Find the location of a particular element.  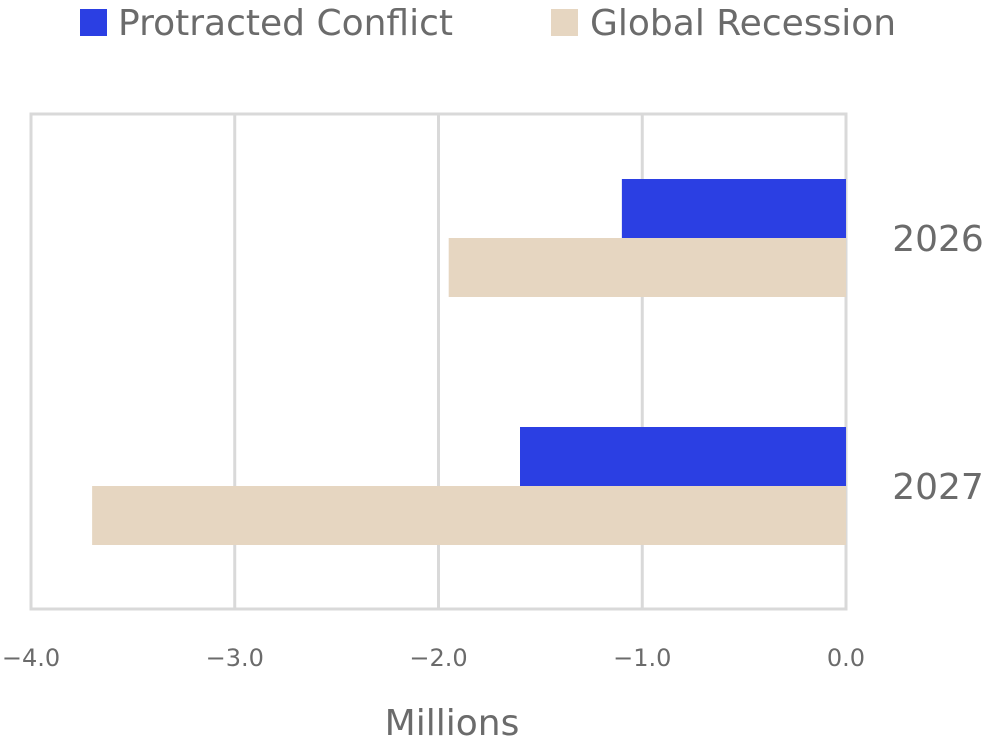

category-label: 2027 is located at coordinates (938, 487).